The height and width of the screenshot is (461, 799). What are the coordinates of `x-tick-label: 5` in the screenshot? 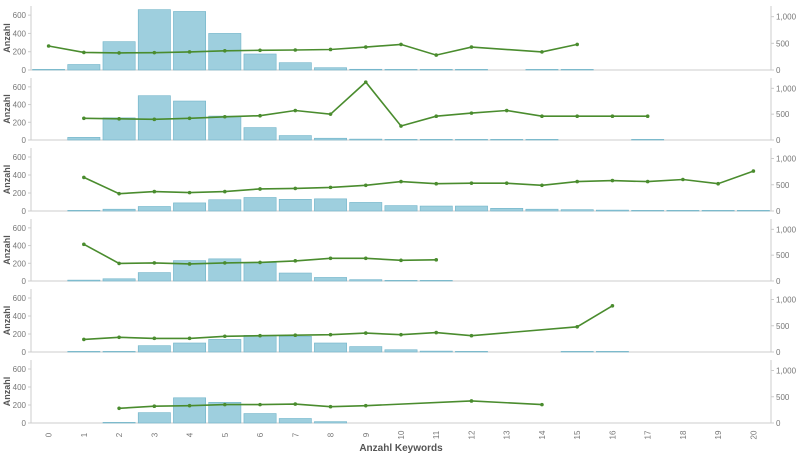 It's located at (225, 434).